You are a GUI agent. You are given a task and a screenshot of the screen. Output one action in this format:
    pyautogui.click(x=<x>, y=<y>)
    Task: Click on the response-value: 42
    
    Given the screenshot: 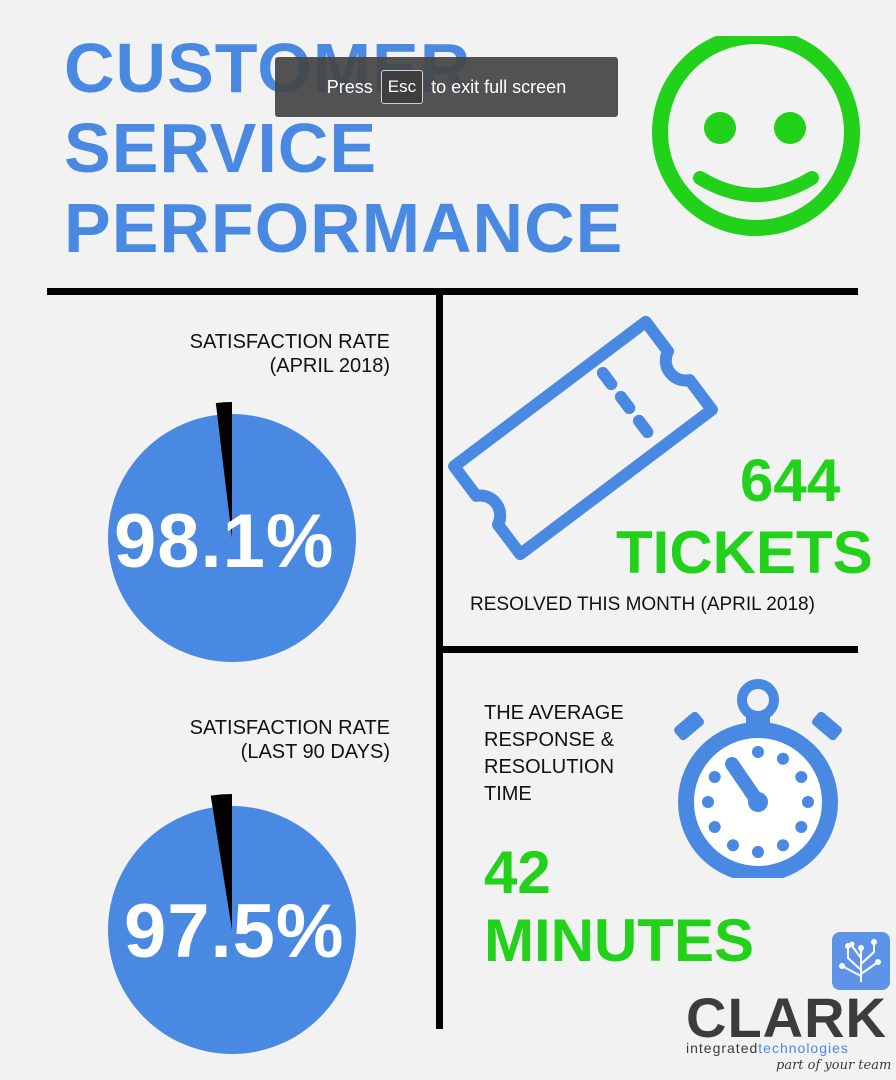 What is the action you would take?
    pyautogui.click(x=517, y=872)
    